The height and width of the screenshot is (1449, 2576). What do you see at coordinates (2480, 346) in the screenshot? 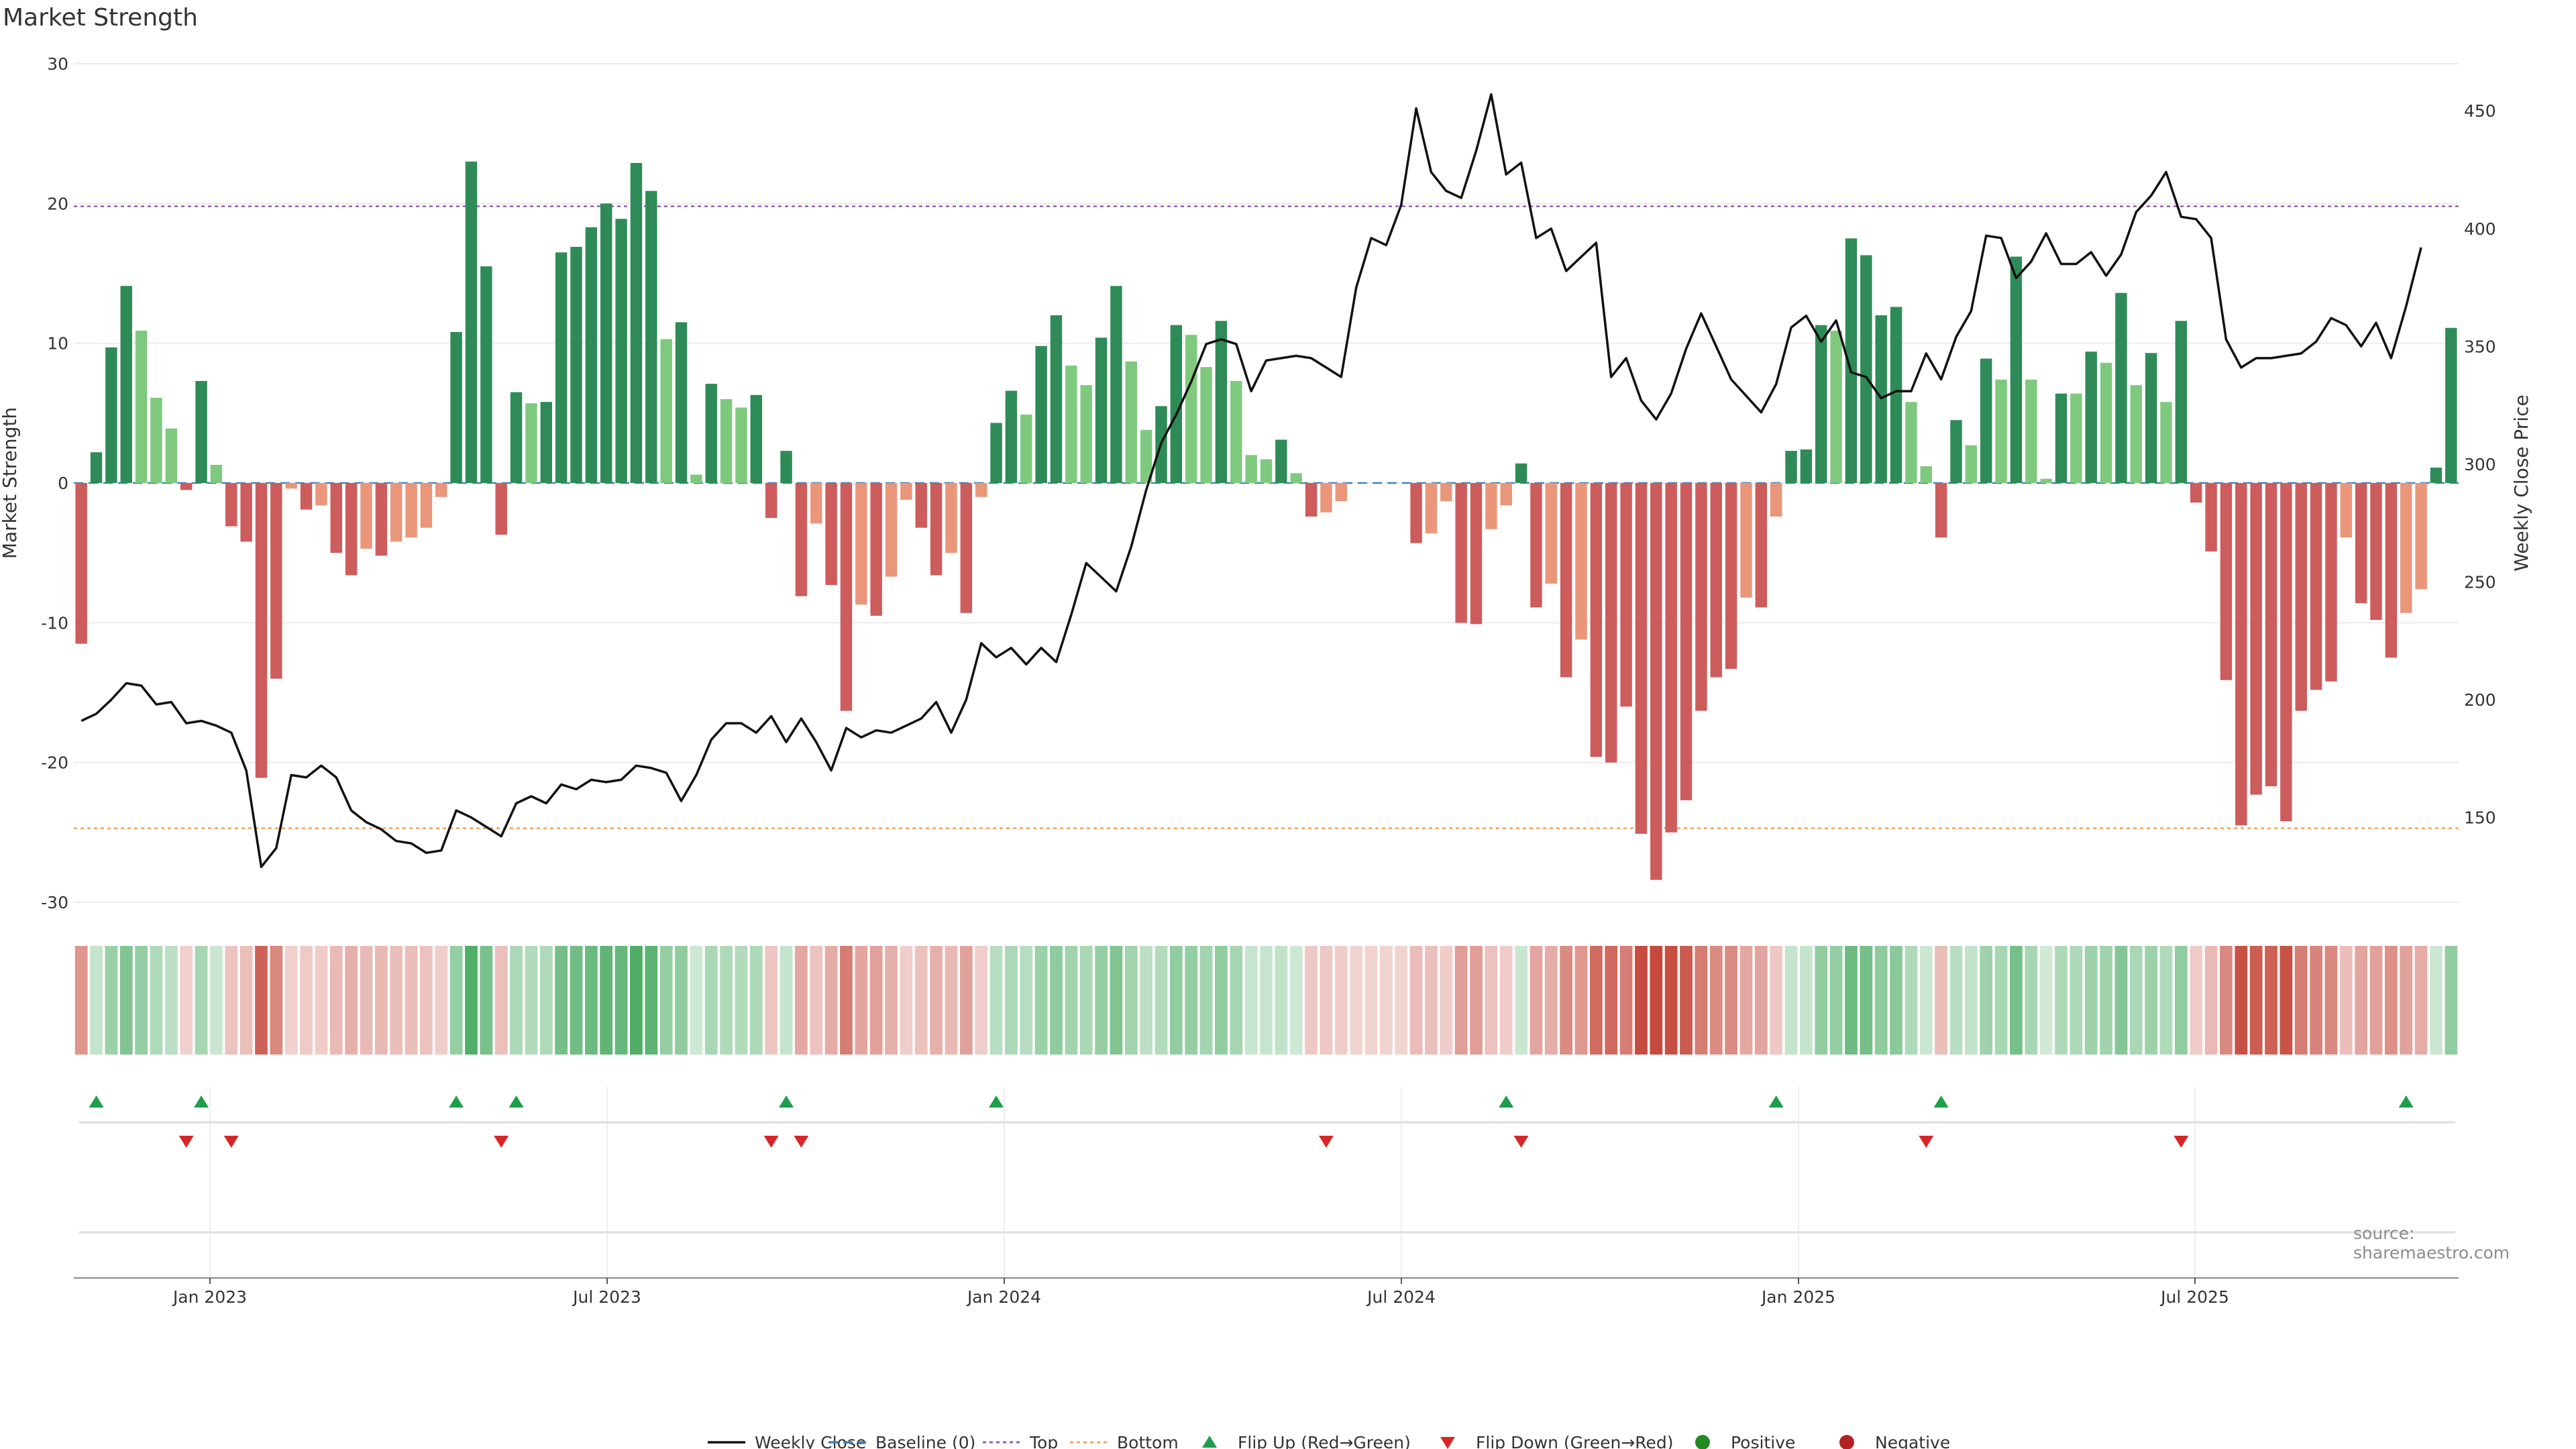
I see `right-tick-label: 350` at bounding box center [2480, 346].